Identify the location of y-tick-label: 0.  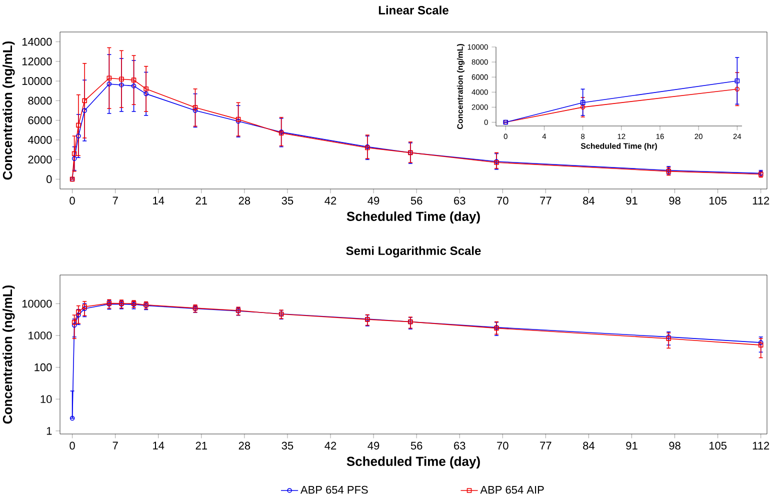
(49, 179).